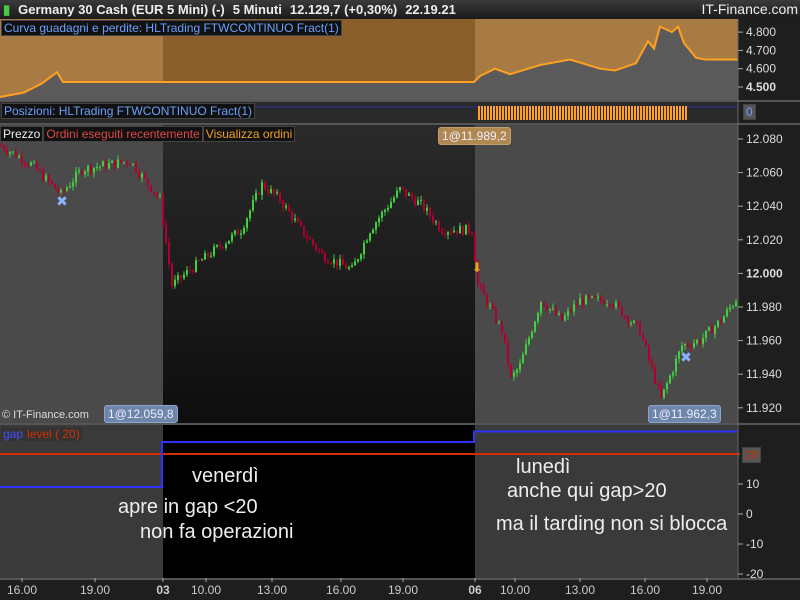 This screenshot has width=800, height=600. What do you see at coordinates (753, 484) in the screenshot?
I see `gap-tick-label: 10` at bounding box center [753, 484].